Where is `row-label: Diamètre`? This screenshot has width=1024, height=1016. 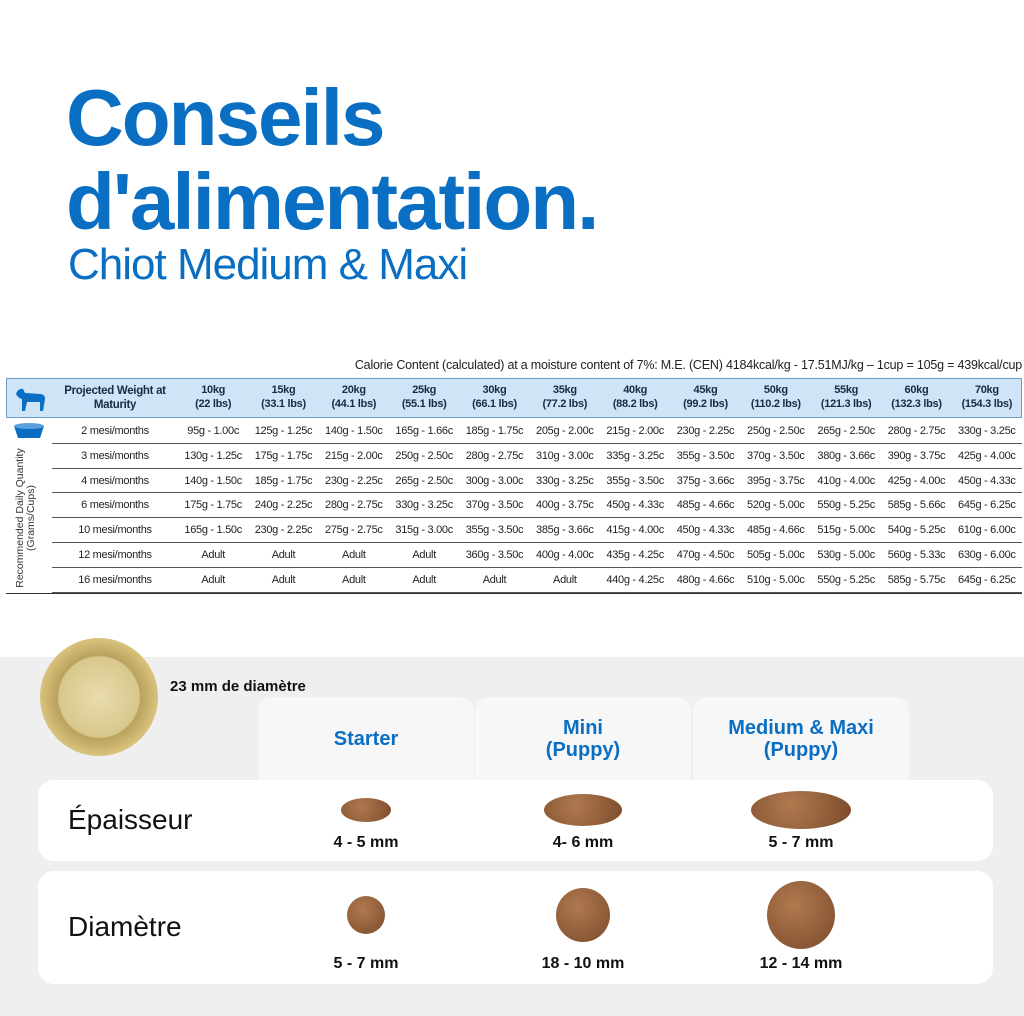 row-label: Diamètre is located at coordinates (125, 926).